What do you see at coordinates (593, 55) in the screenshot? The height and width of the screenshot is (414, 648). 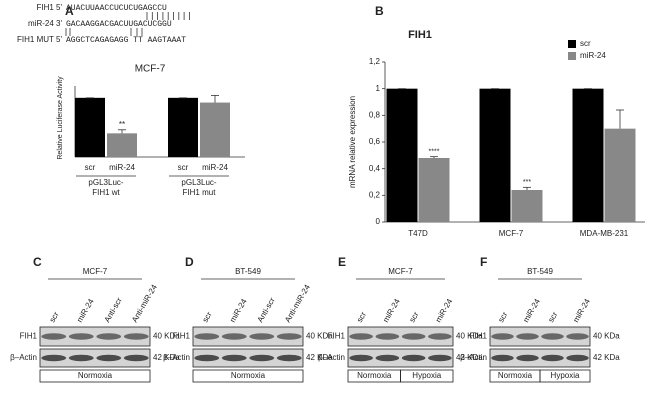 I see `legend-label: miR-24` at bounding box center [593, 55].